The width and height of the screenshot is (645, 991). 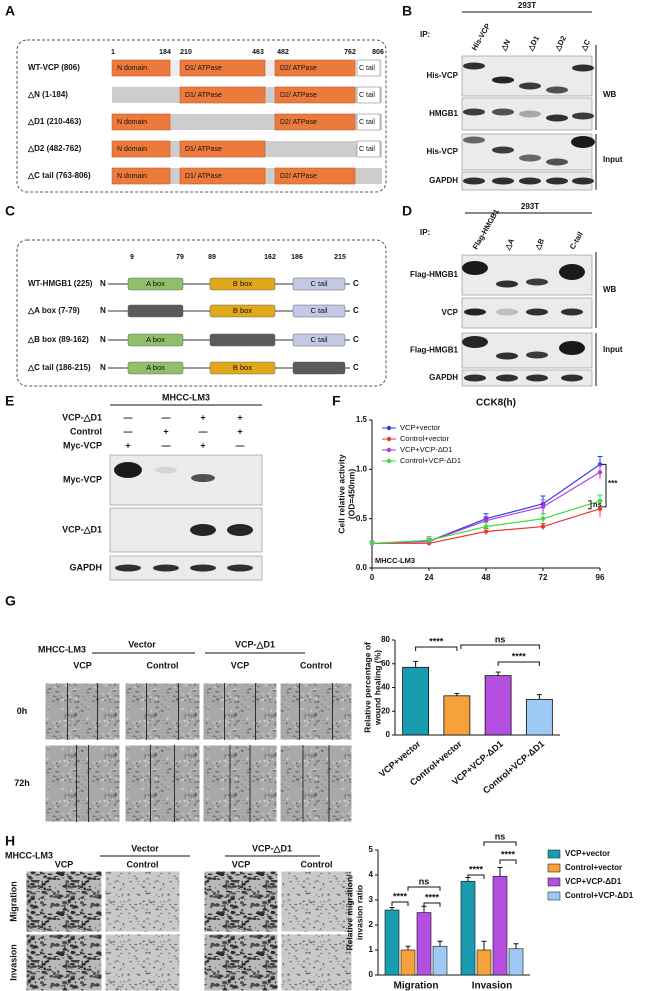 I want to click on y-axis-label: Cell relative activity, so click(x=341, y=494).